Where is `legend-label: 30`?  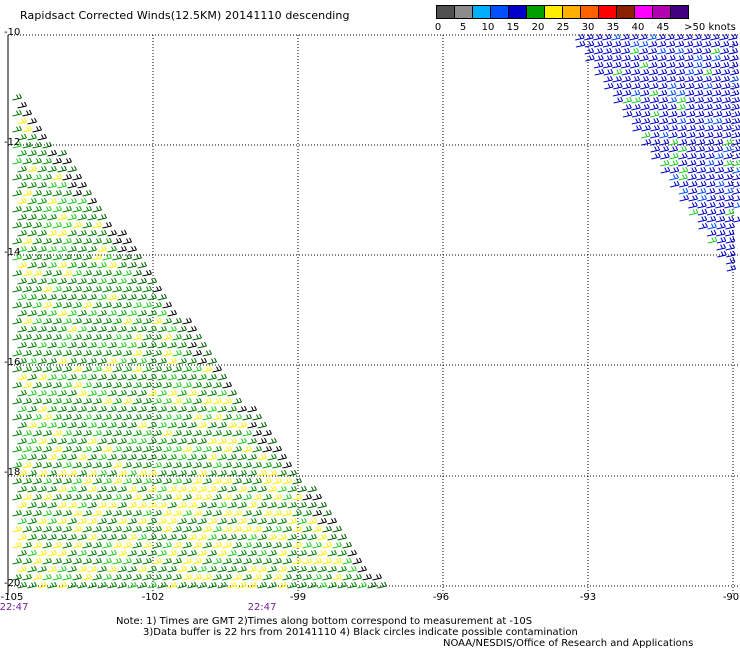
legend-label: 30 is located at coordinates (588, 27).